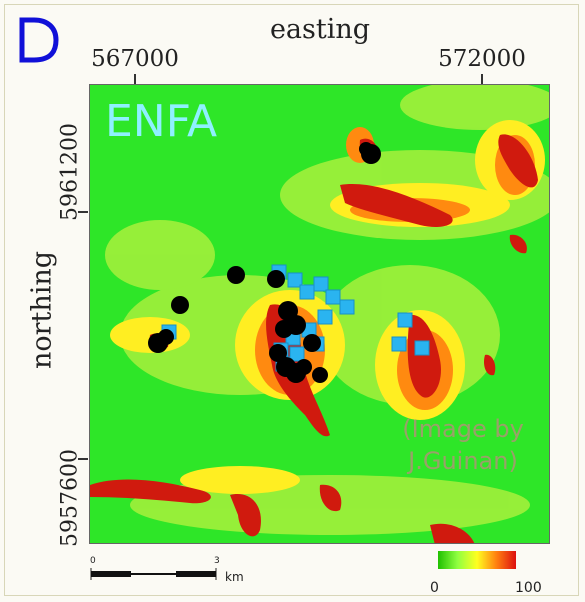 This screenshot has height=602, width=585. Describe the element at coordinates (70, 172) in the screenshot. I see `y-tick-label: 5961200` at that location.